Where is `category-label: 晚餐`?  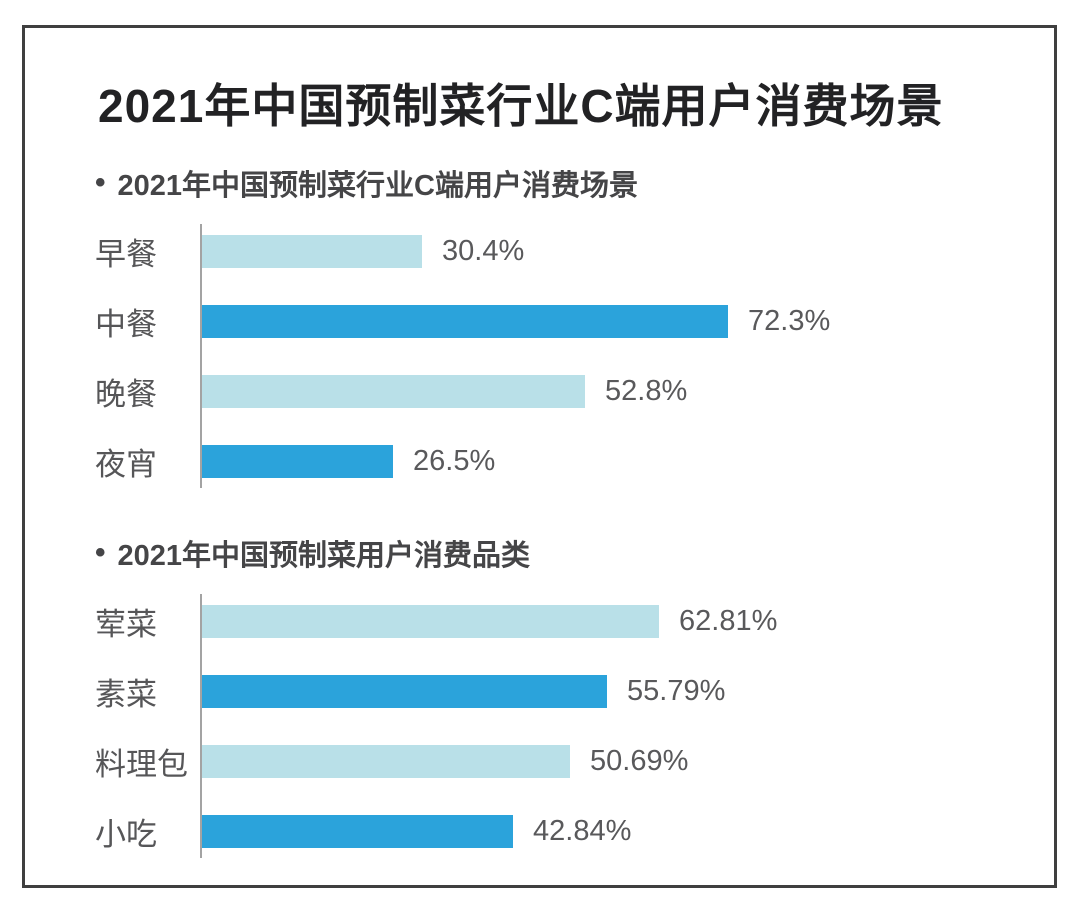
category-label: 晚餐 is located at coordinates (126, 394).